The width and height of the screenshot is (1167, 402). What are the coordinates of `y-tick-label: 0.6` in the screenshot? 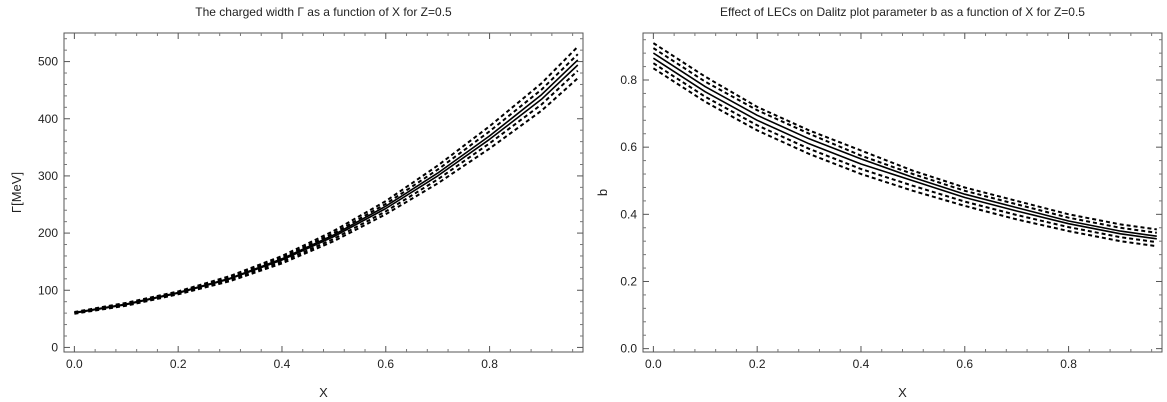 It's located at (628, 147).